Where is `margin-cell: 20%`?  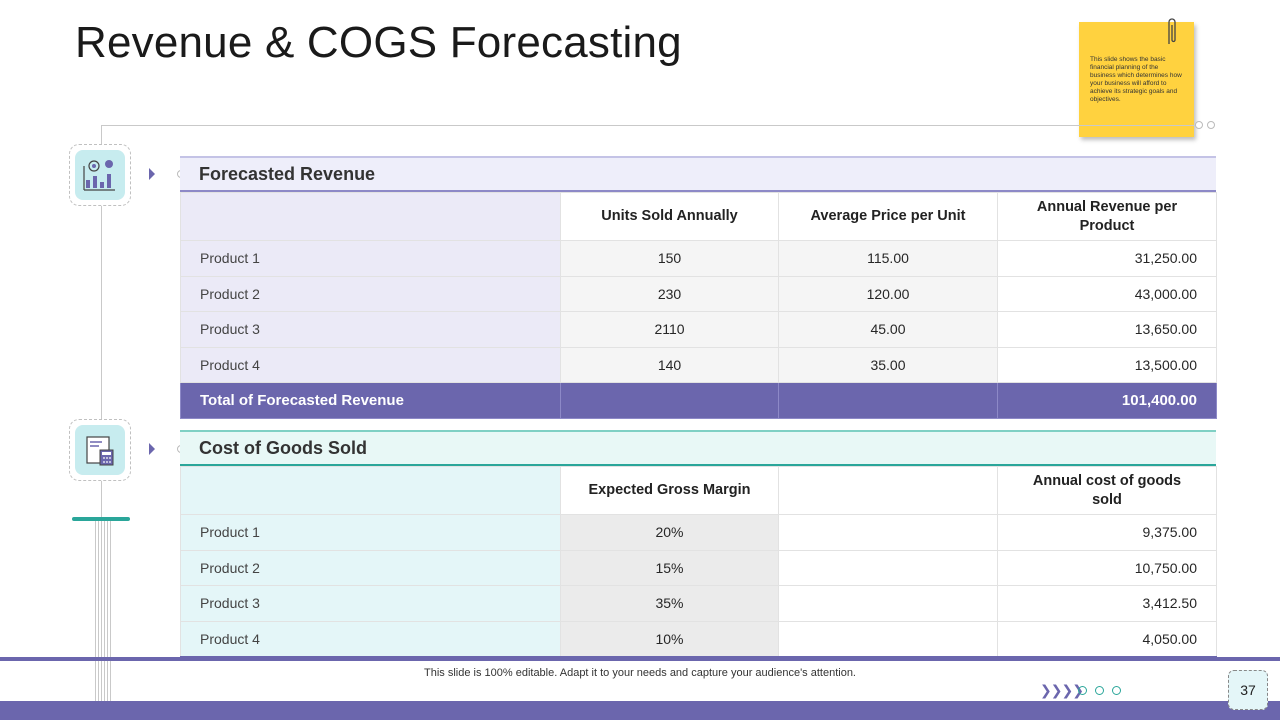
margin-cell: 20% is located at coordinates (669, 532).